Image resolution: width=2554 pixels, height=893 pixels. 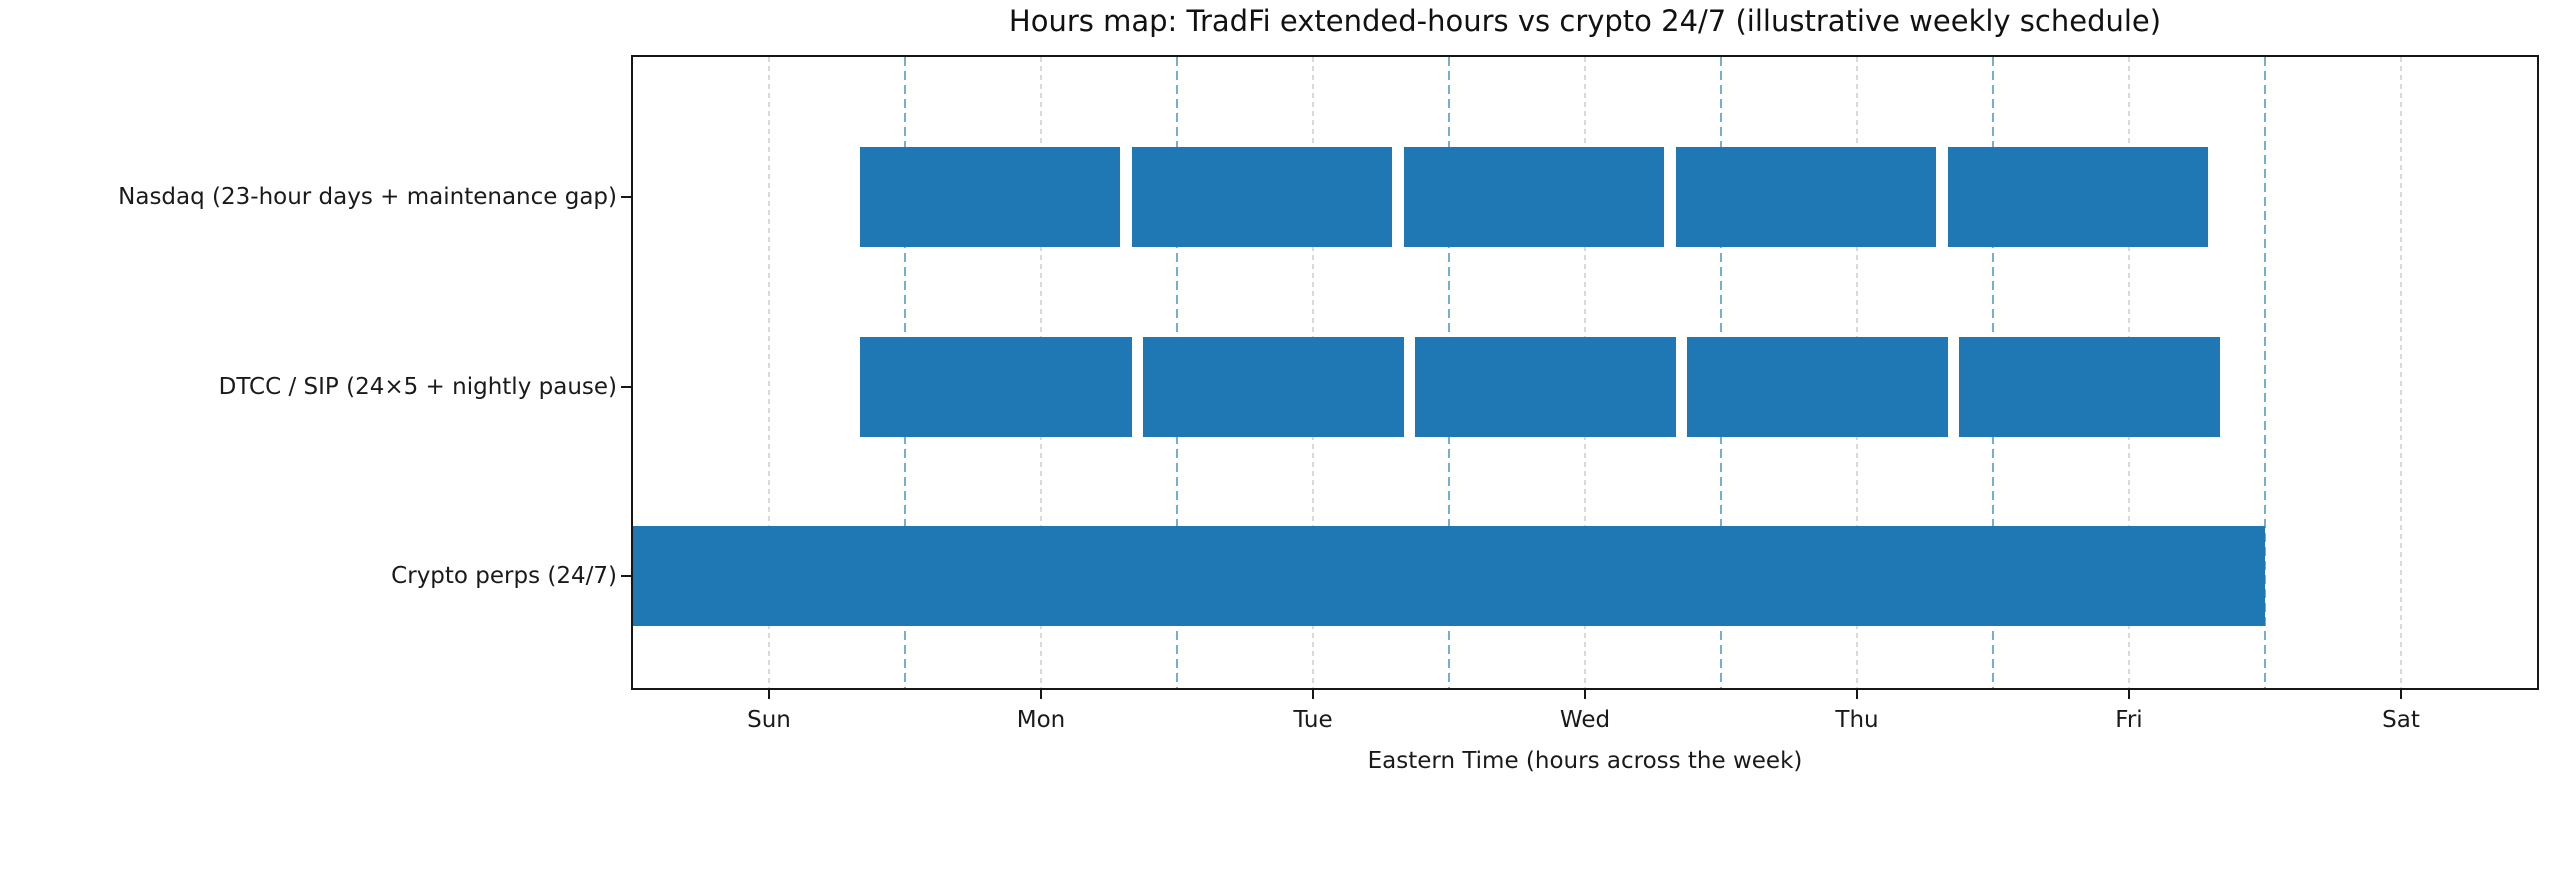 What do you see at coordinates (1585, 720) in the screenshot?
I see `x-axis-tick-label: Wed` at bounding box center [1585, 720].